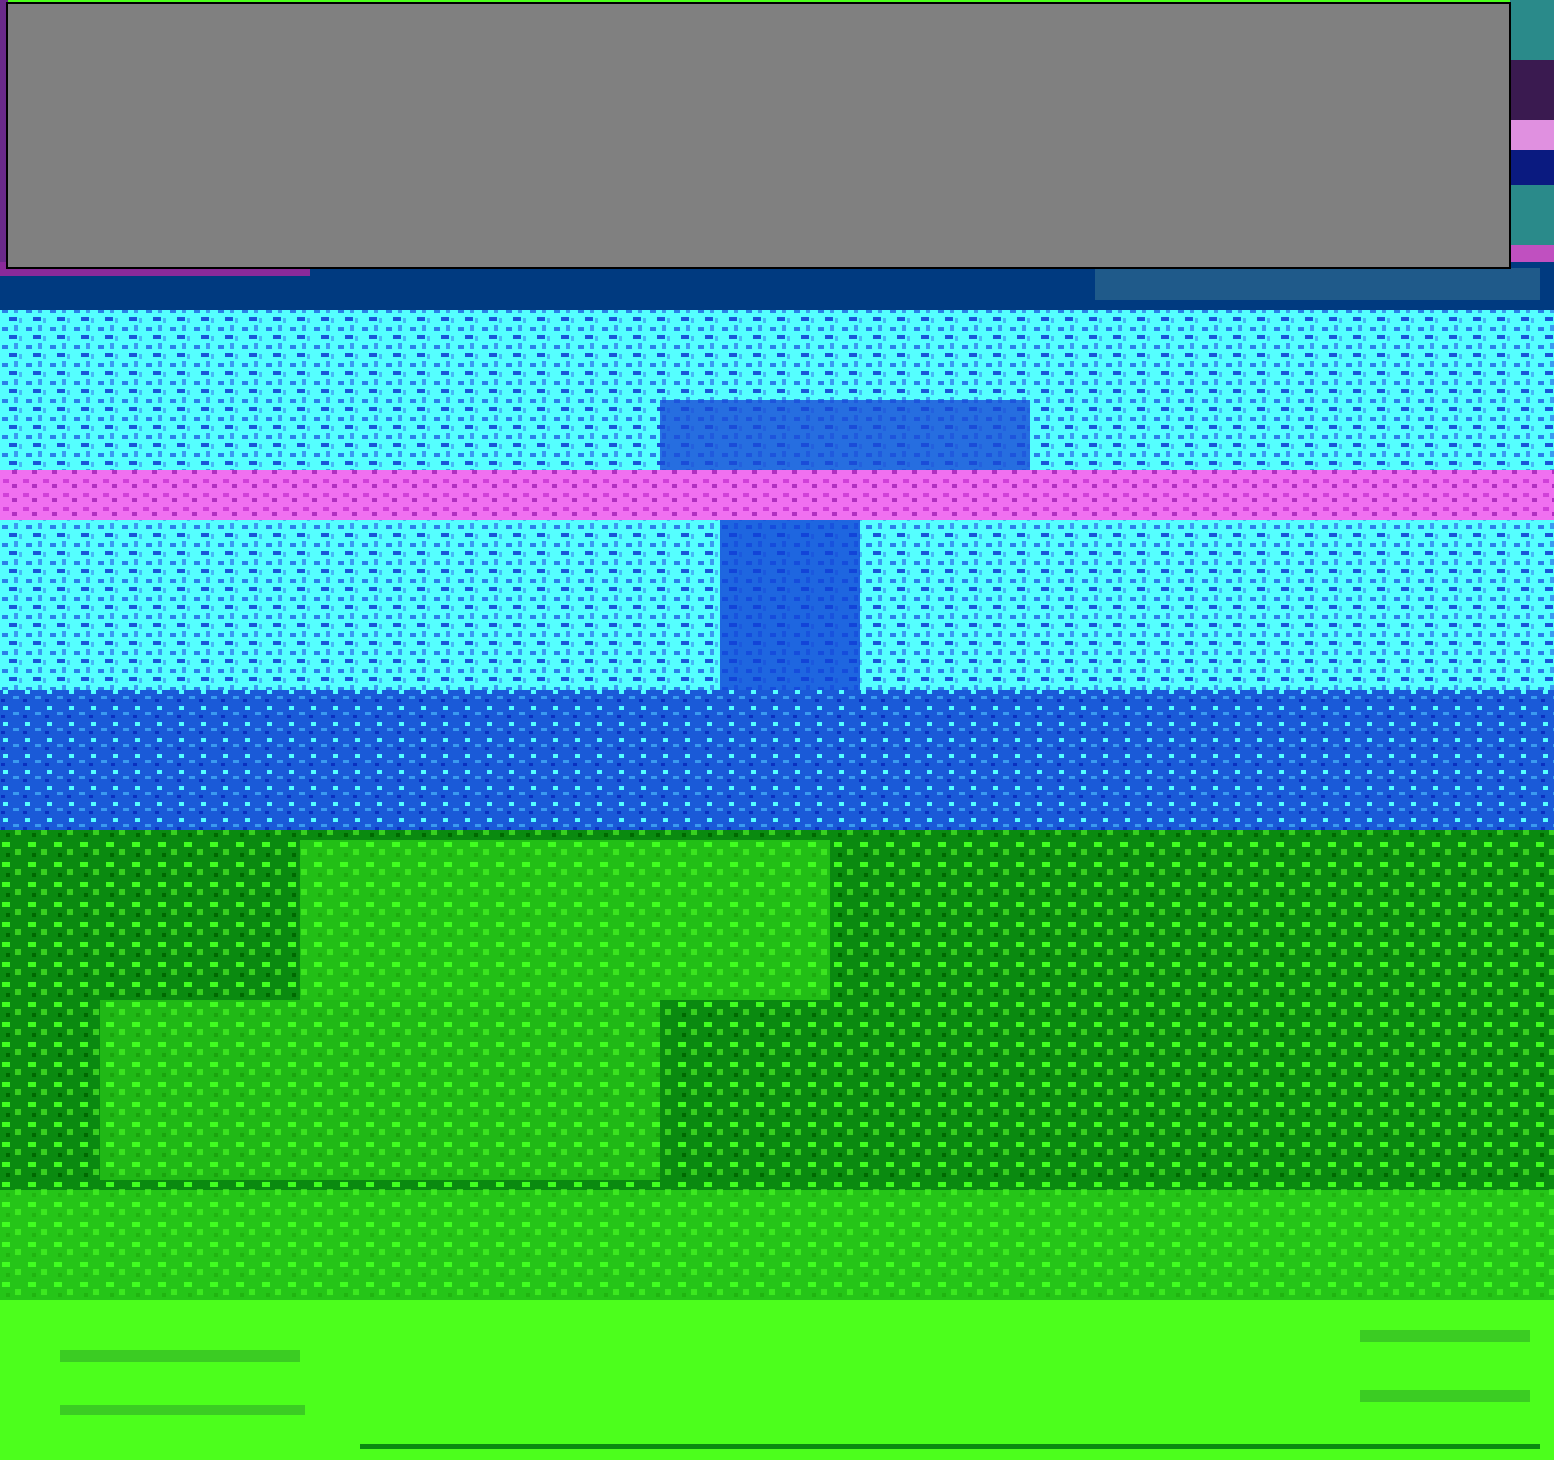 Image resolution: width=1554 pixels, height=1460 pixels. I want to click on stripe, so click(777, 495).